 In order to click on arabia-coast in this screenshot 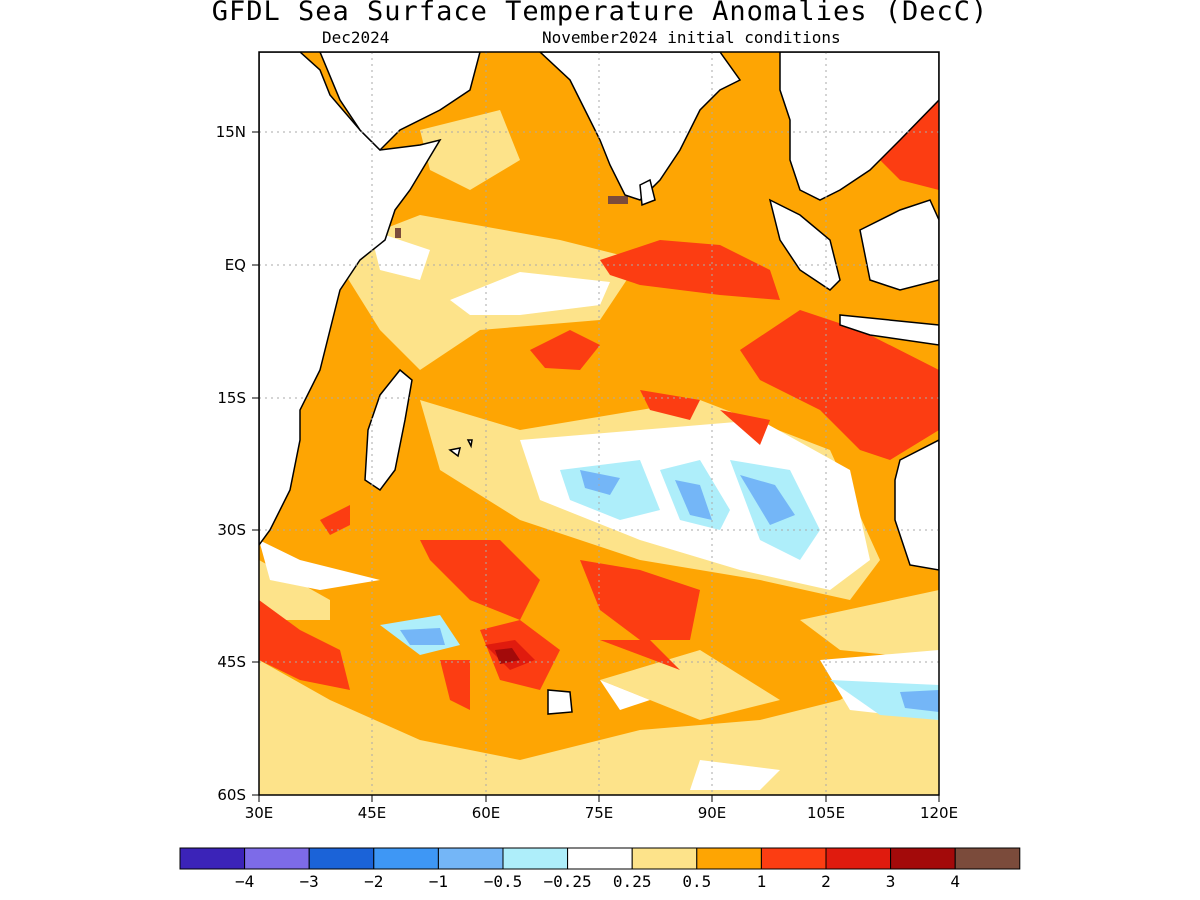, I will do `click(400, 102)`.